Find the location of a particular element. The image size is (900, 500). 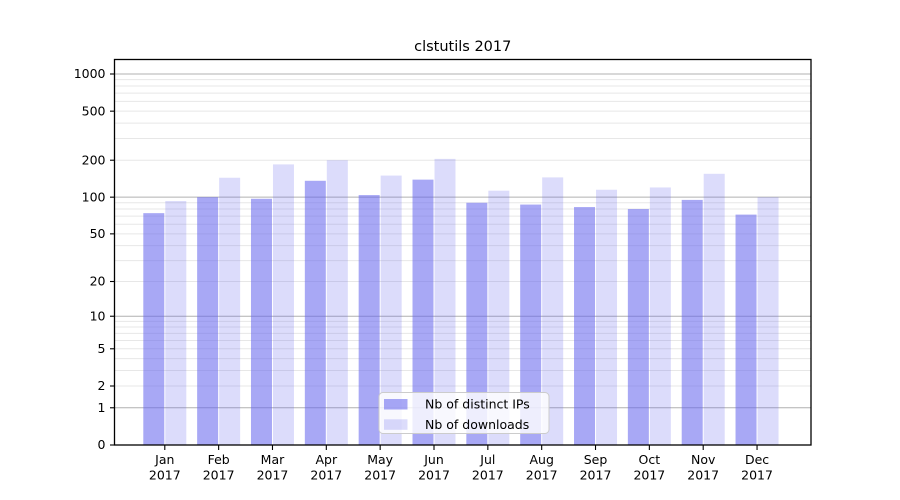

y-tick-label: 50 is located at coordinates (98, 233).